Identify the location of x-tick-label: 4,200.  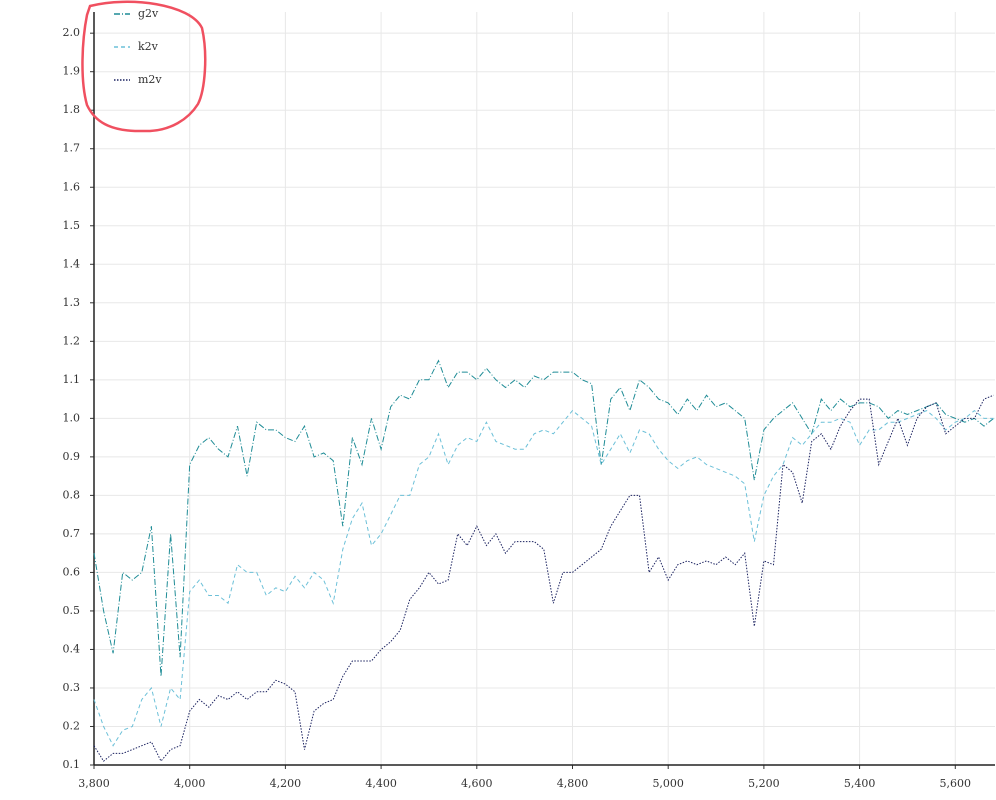
(286, 783).